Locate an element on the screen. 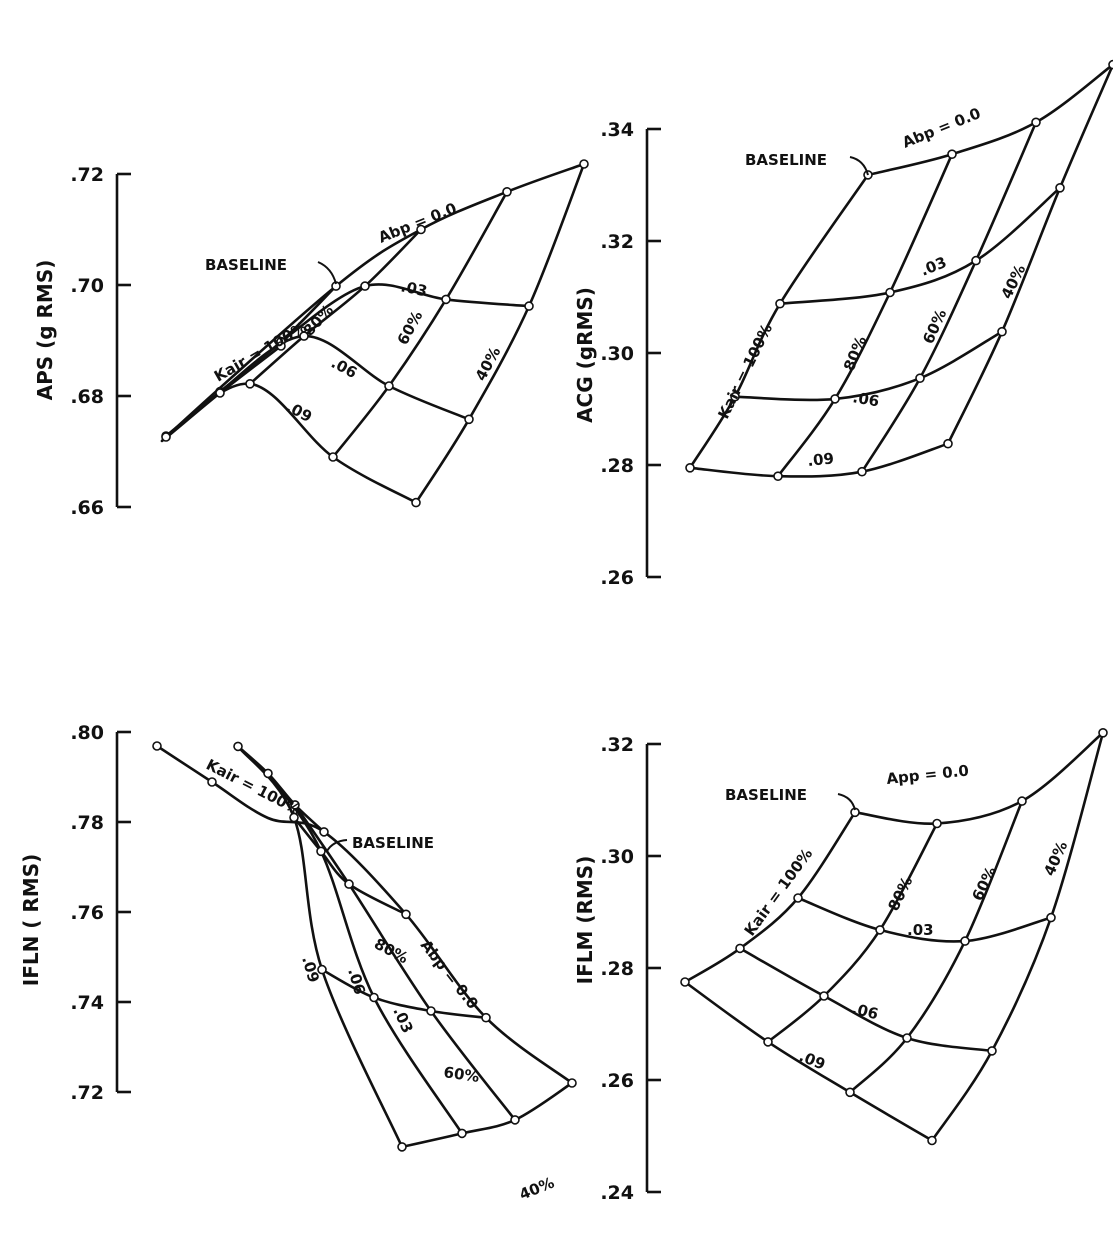 The image size is (1113, 1243). y-tick-label: .24 is located at coordinates (617, 1193).